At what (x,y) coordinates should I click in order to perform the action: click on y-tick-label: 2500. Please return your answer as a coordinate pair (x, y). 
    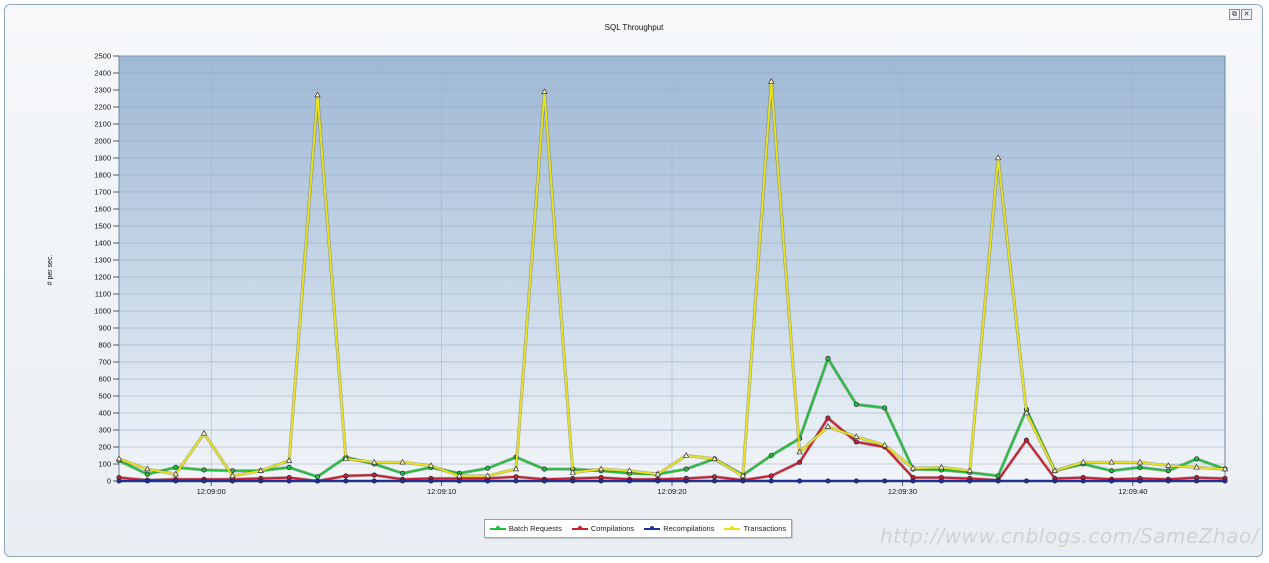
    Looking at the image, I should click on (102, 56).